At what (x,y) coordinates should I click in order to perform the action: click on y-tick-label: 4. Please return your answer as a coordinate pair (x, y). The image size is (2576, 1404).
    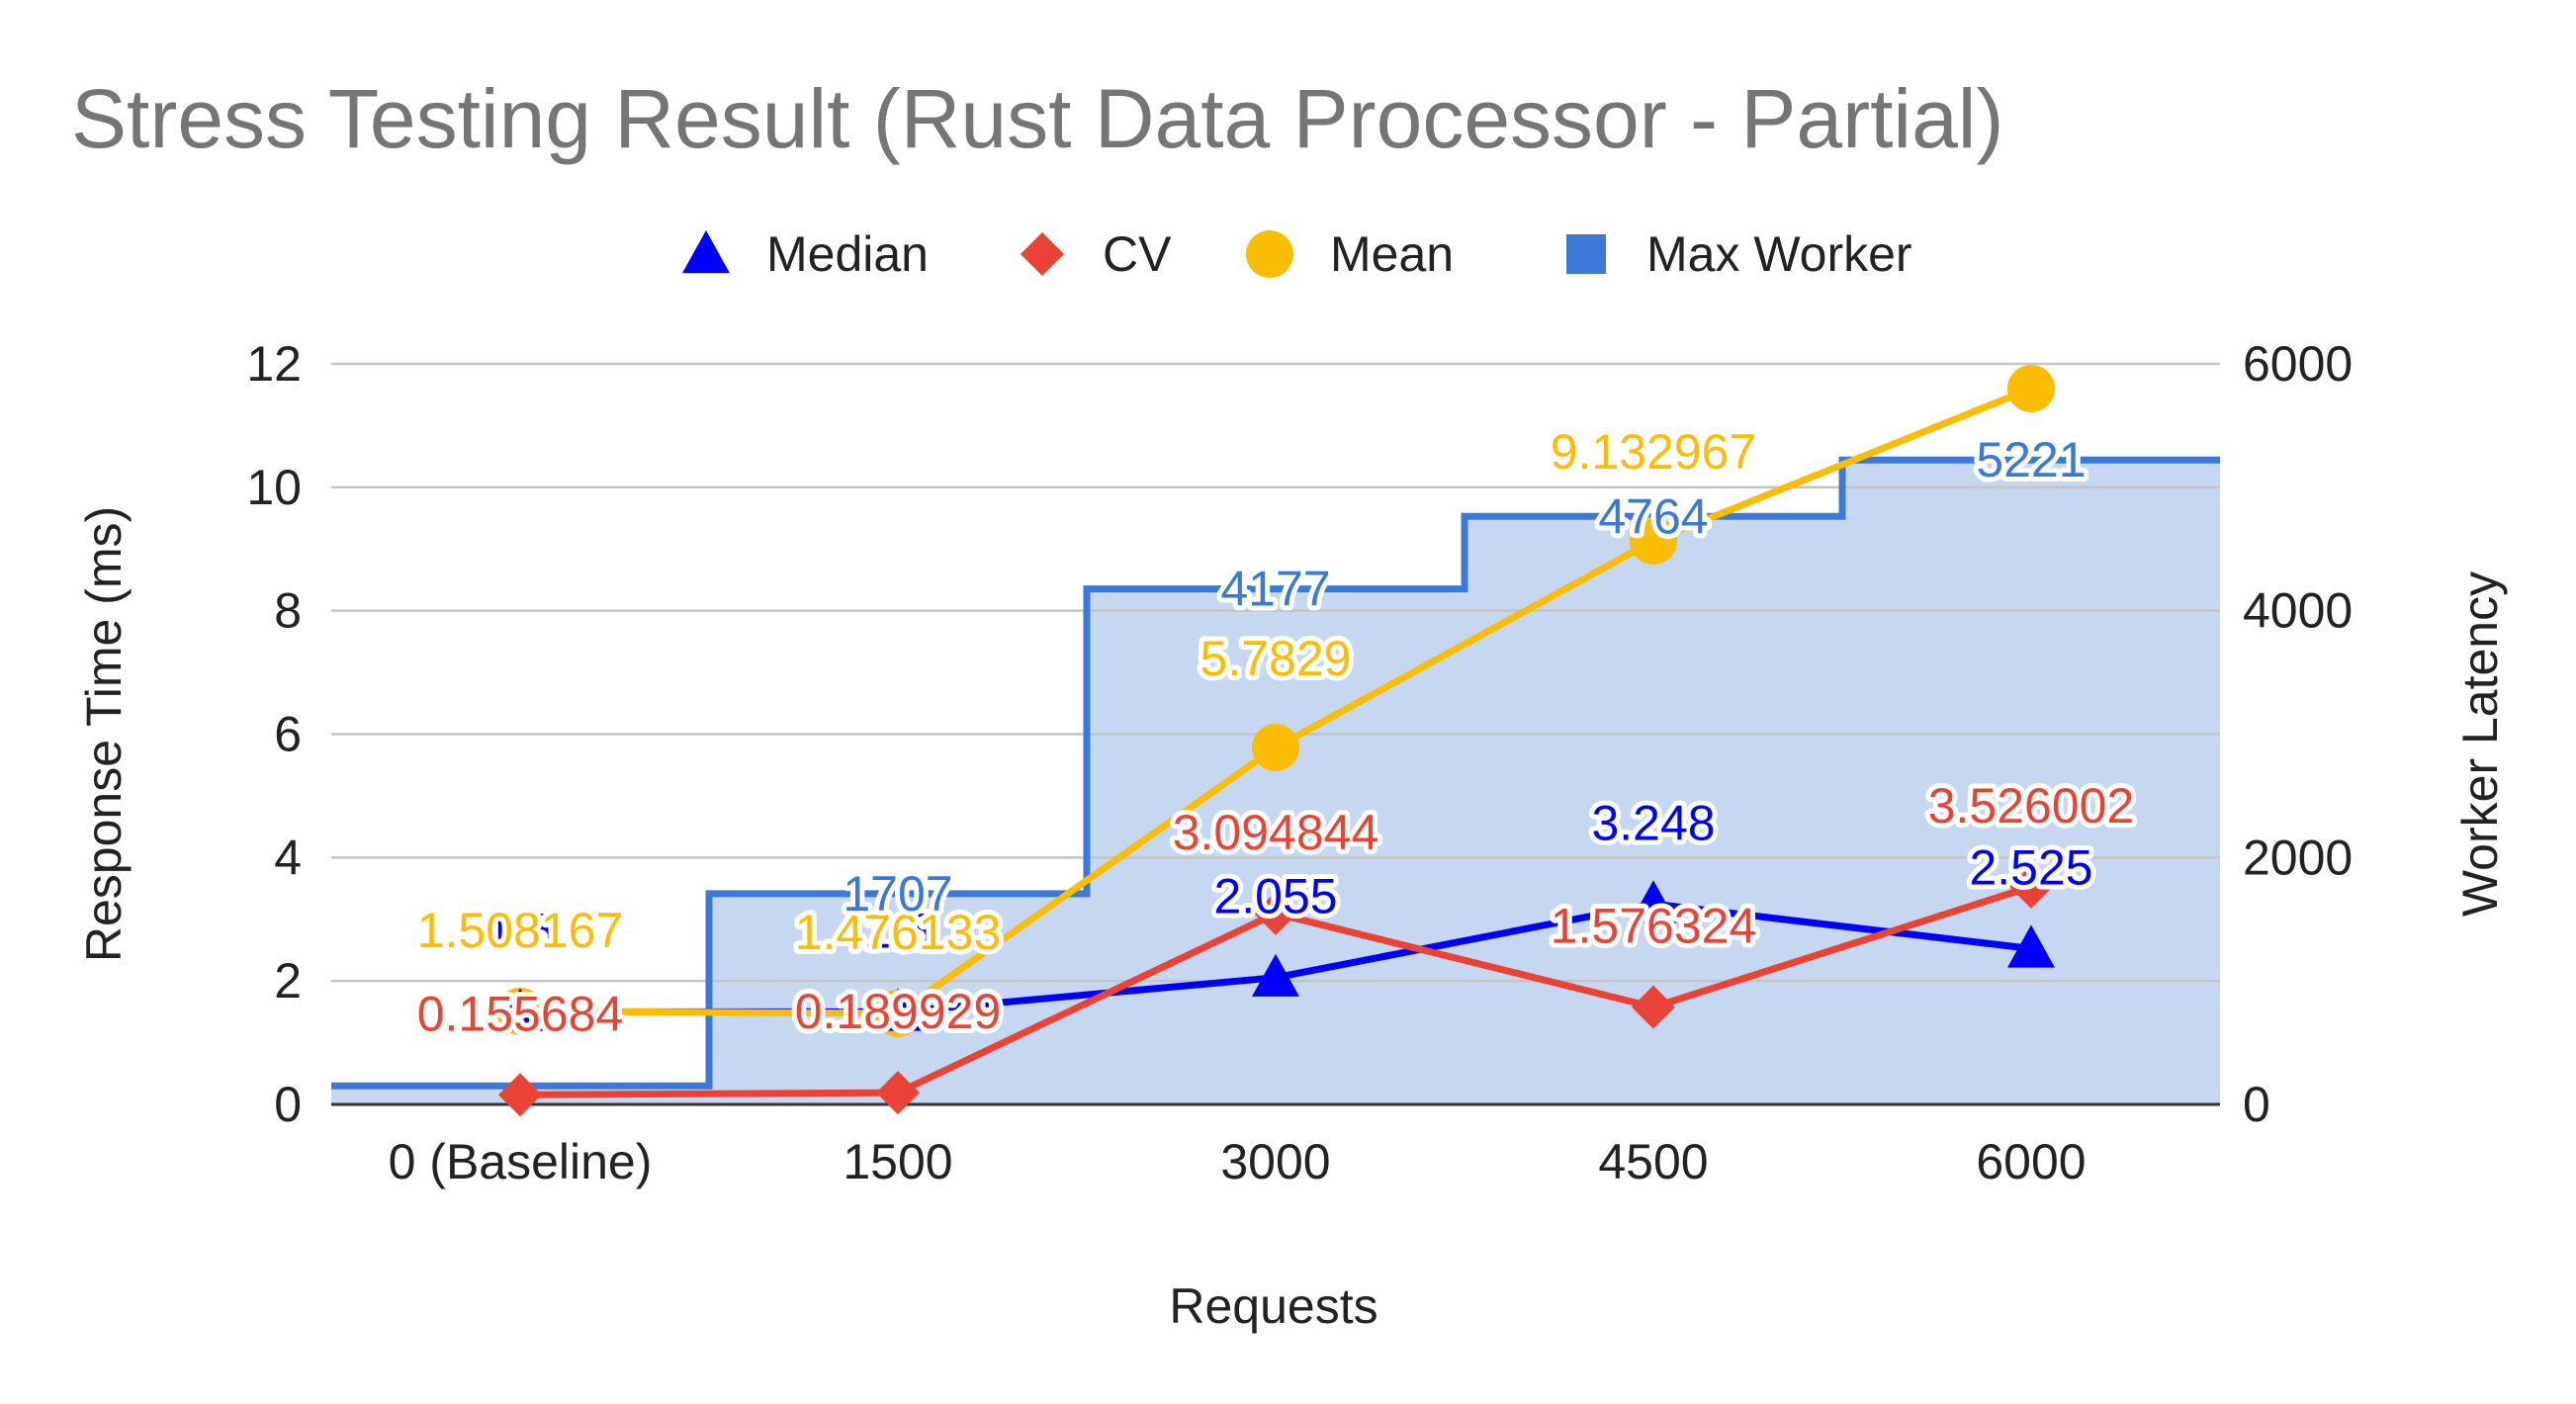
    Looking at the image, I should click on (288, 857).